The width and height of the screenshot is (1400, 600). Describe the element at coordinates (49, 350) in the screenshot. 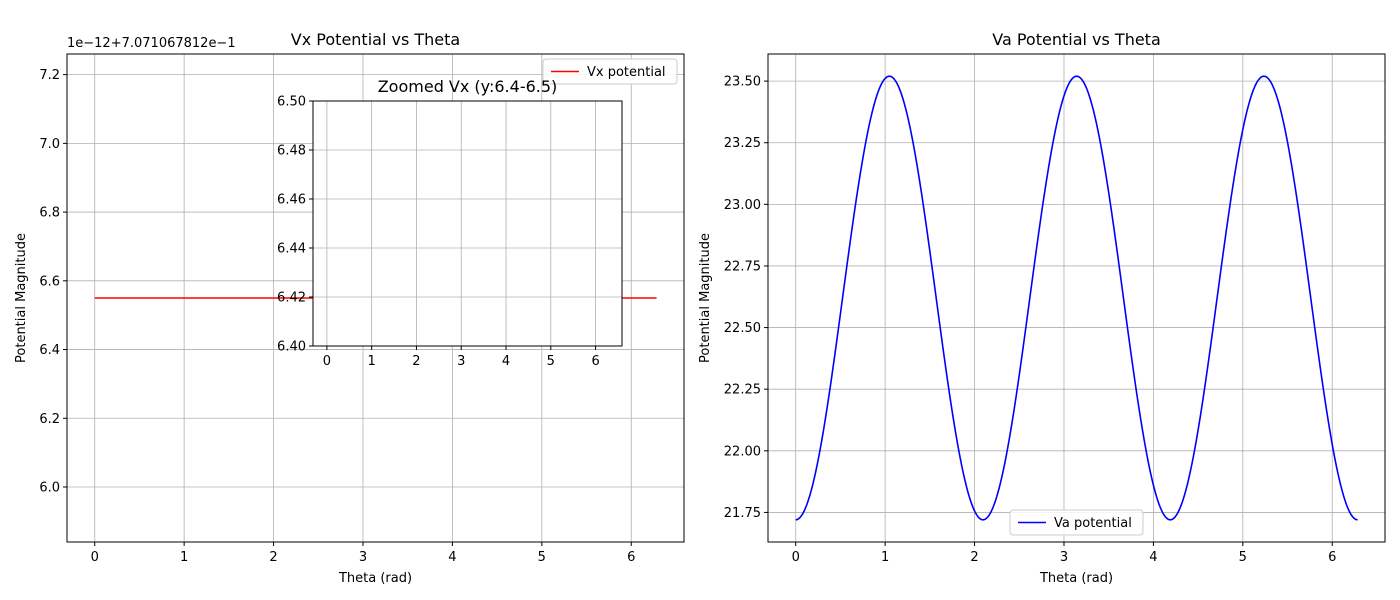

I see `y-tick-label: 6.4` at that location.